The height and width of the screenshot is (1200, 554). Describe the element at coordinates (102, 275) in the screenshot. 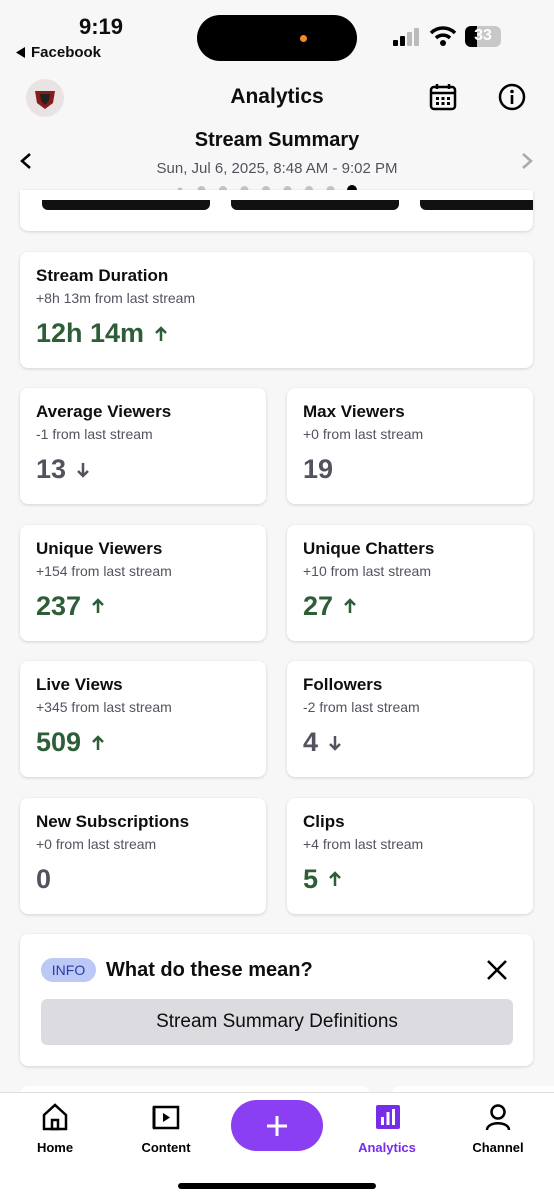

I see `stat-label: Stream Duration` at that location.